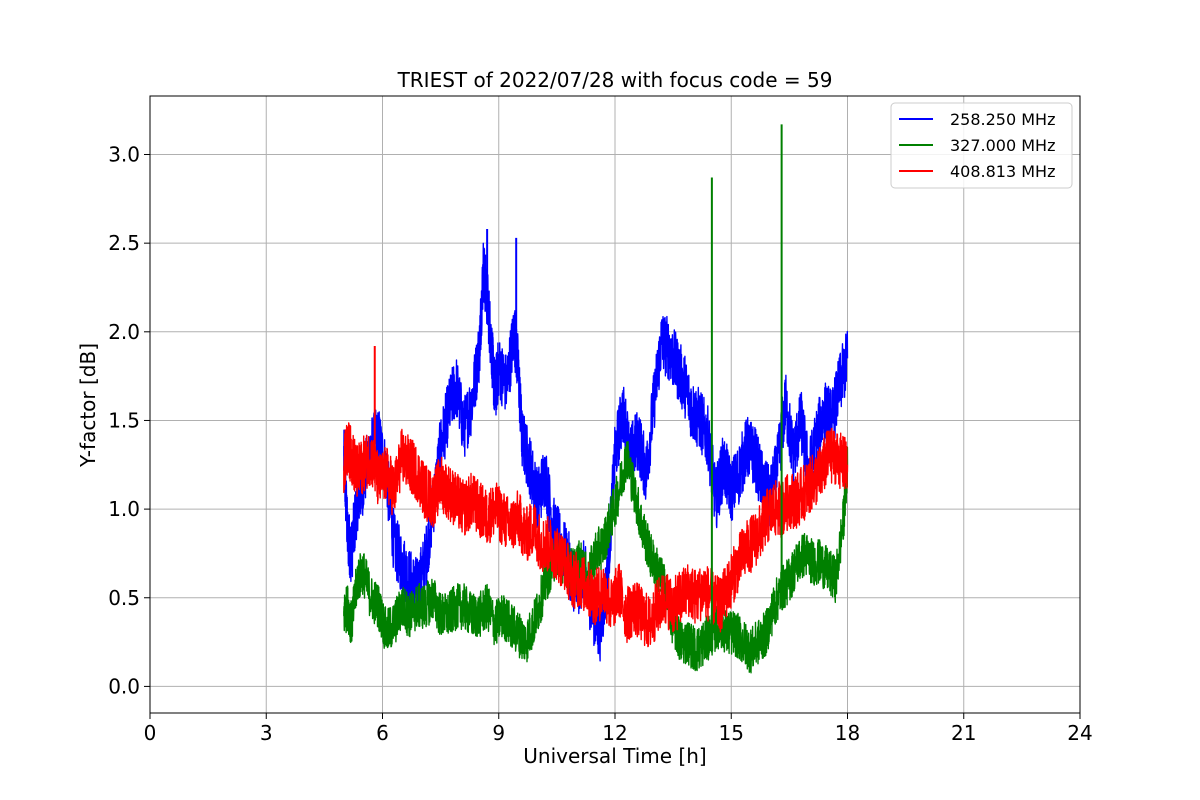 The height and width of the screenshot is (800, 1200). Describe the element at coordinates (150, 733) in the screenshot. I see `x-tick-label: 0` at that location.